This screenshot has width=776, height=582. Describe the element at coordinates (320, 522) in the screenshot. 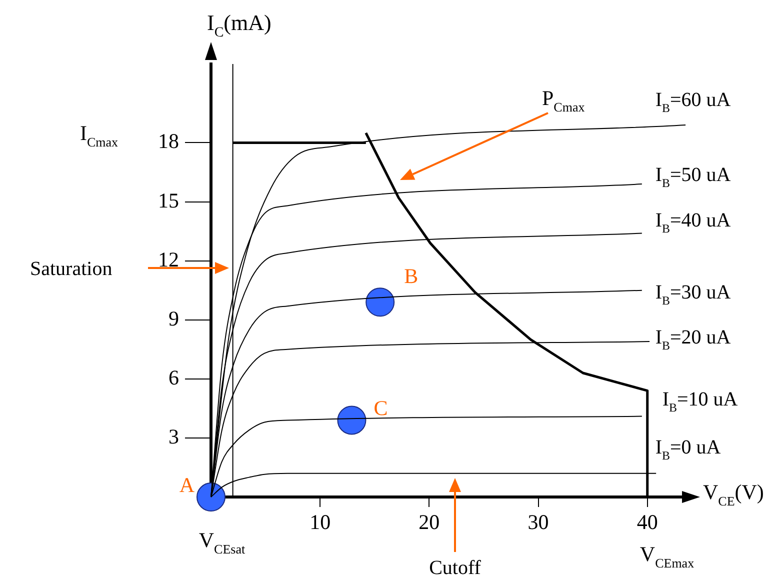

I see `x-tick-label: 10` at that location.